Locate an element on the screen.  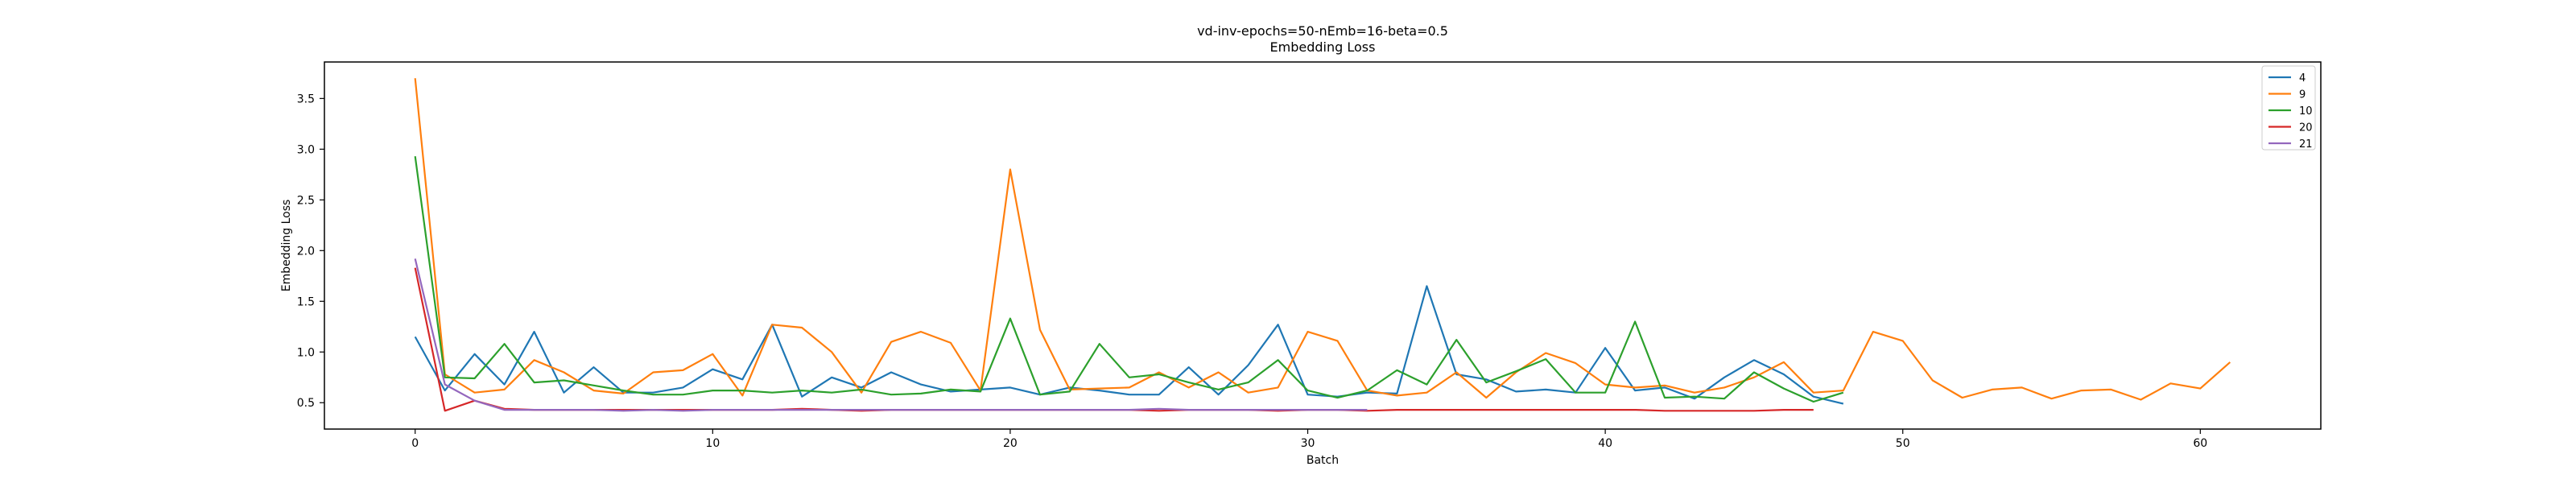
x-tick-label: 40 is located at coordinates (1605, 443).